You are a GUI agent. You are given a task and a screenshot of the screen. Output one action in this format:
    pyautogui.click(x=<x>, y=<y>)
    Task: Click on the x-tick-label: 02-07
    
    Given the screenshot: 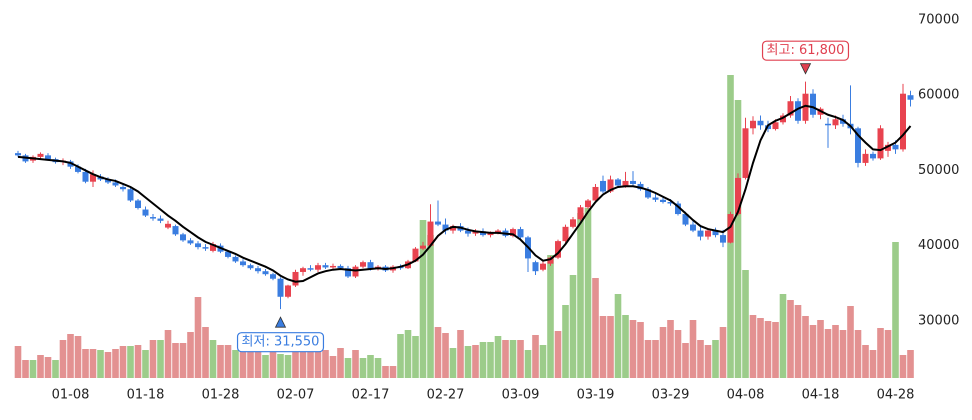 What is the action you would take?
    pyautogui.click(x=296, y=395)
    